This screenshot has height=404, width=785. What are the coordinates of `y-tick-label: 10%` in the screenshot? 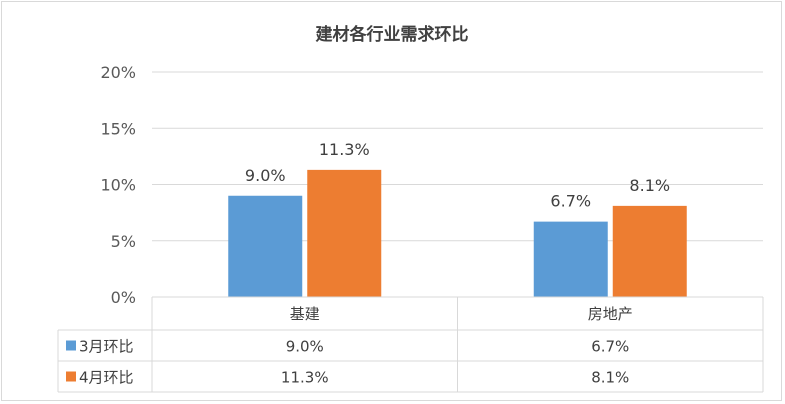 It's located at (118, 185).